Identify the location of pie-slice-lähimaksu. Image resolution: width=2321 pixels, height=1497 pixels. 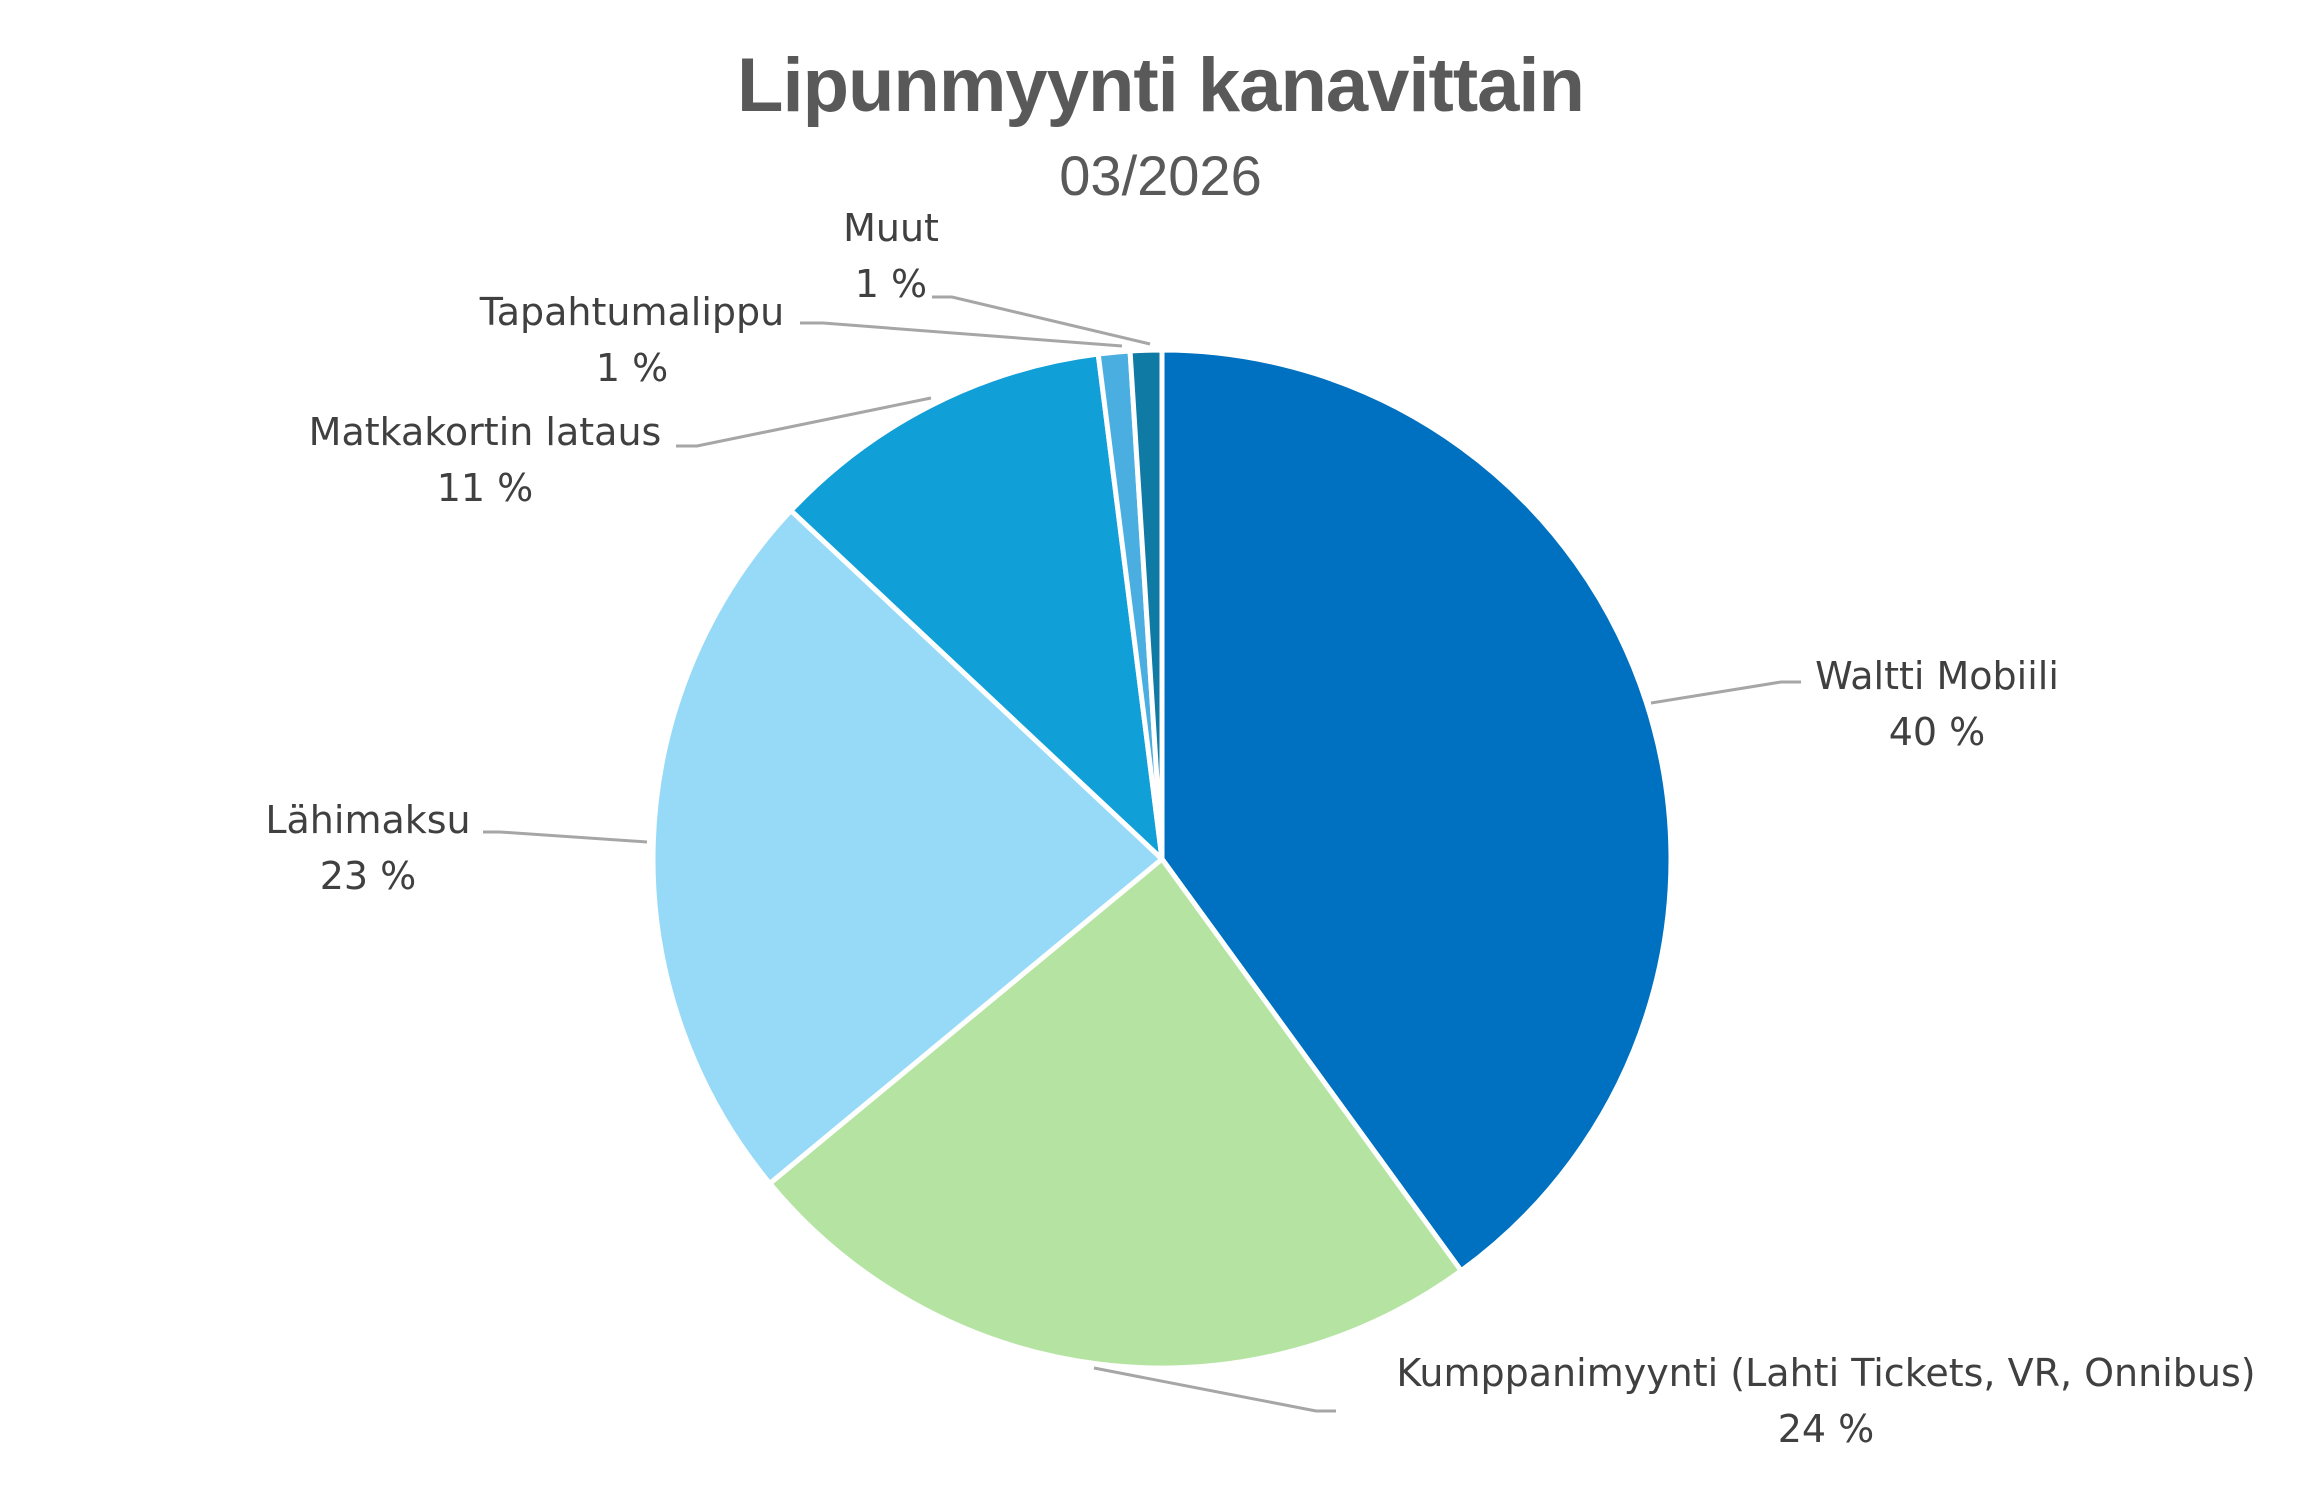
(907, 847).